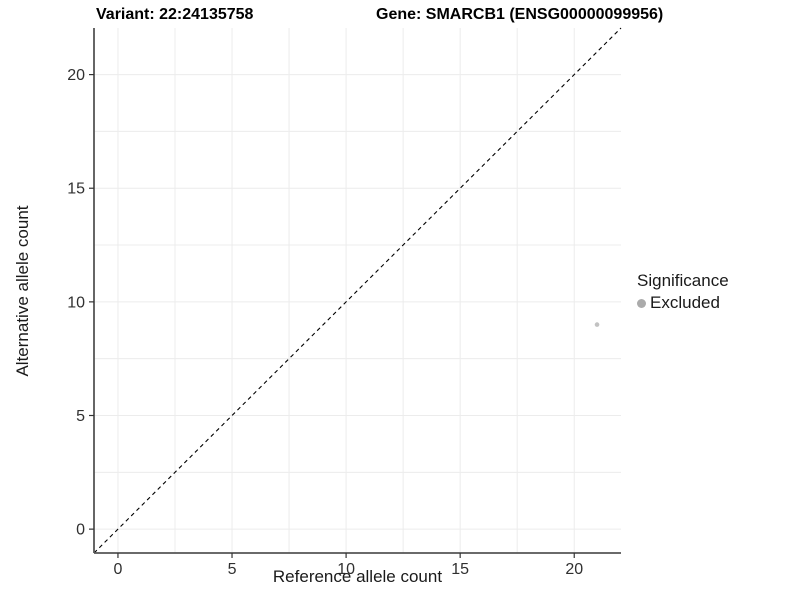  Describe the element at coordinates (683, 292) in the screenshot. I see `legend: Significance Excluded` at that location.